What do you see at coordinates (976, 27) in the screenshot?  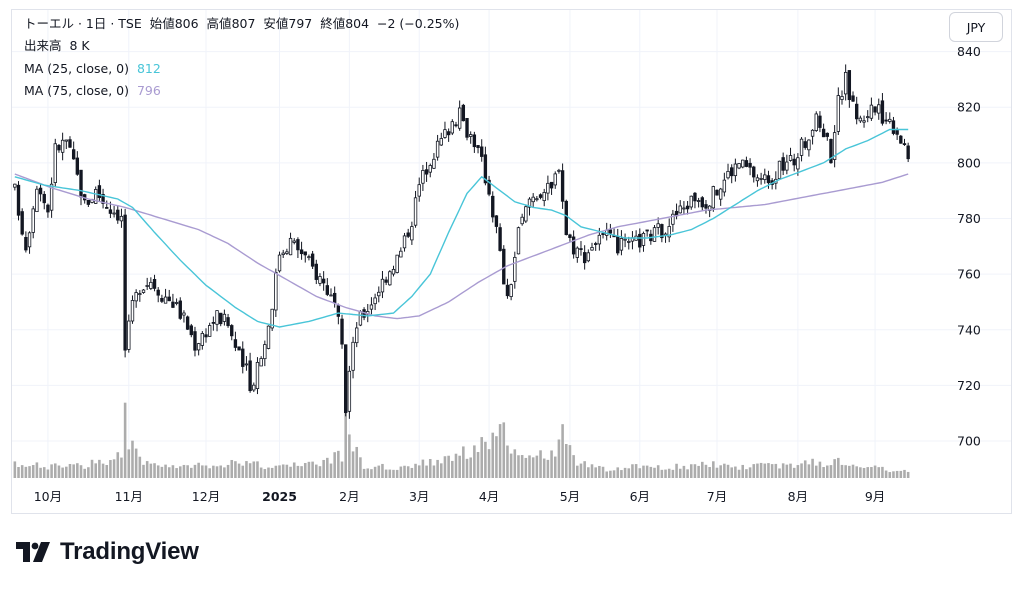 I see `currency-button: JPY` at bounding box center [976, 27].